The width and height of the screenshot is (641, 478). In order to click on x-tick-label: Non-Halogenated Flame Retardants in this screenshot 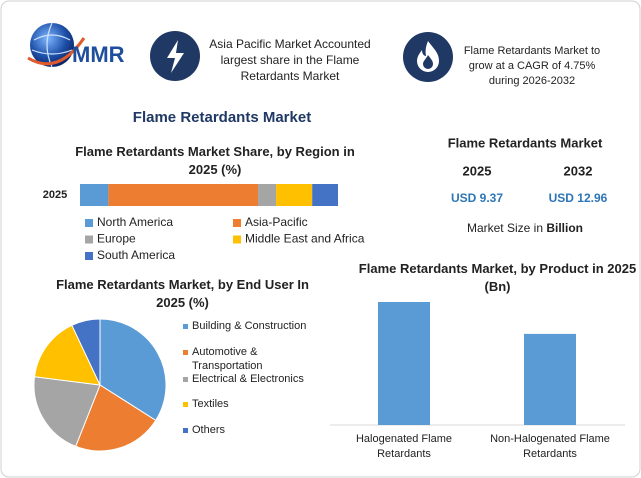, I will do `click(550, 446)`.